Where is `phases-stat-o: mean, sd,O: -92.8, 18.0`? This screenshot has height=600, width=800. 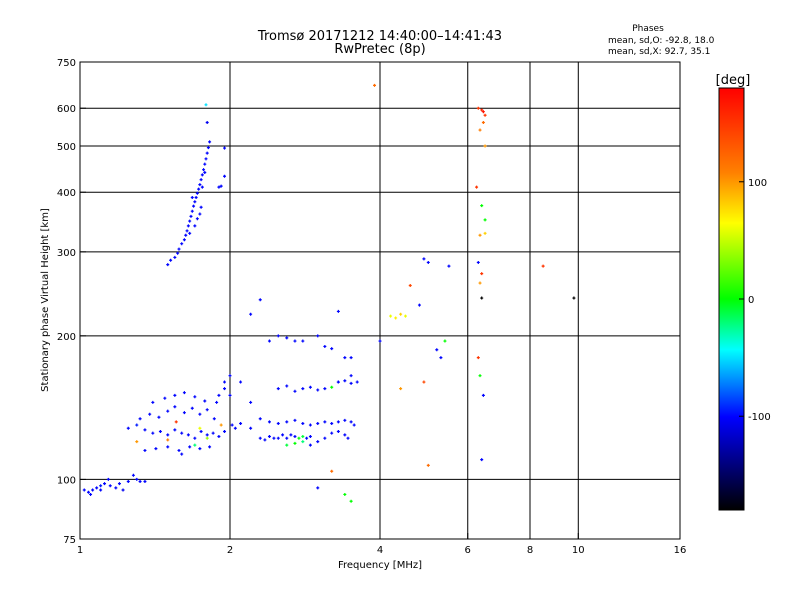
phases-stat-o: mean, sd,O: -92.8, 18.0 is located at coordinates (661, 41).